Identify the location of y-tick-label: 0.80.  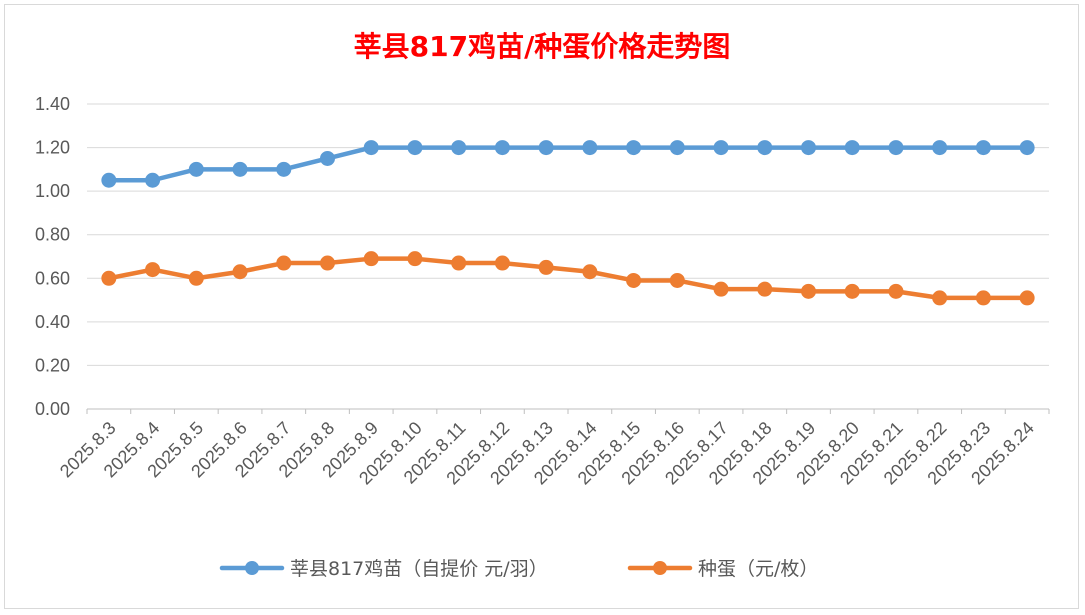
(52, 235).